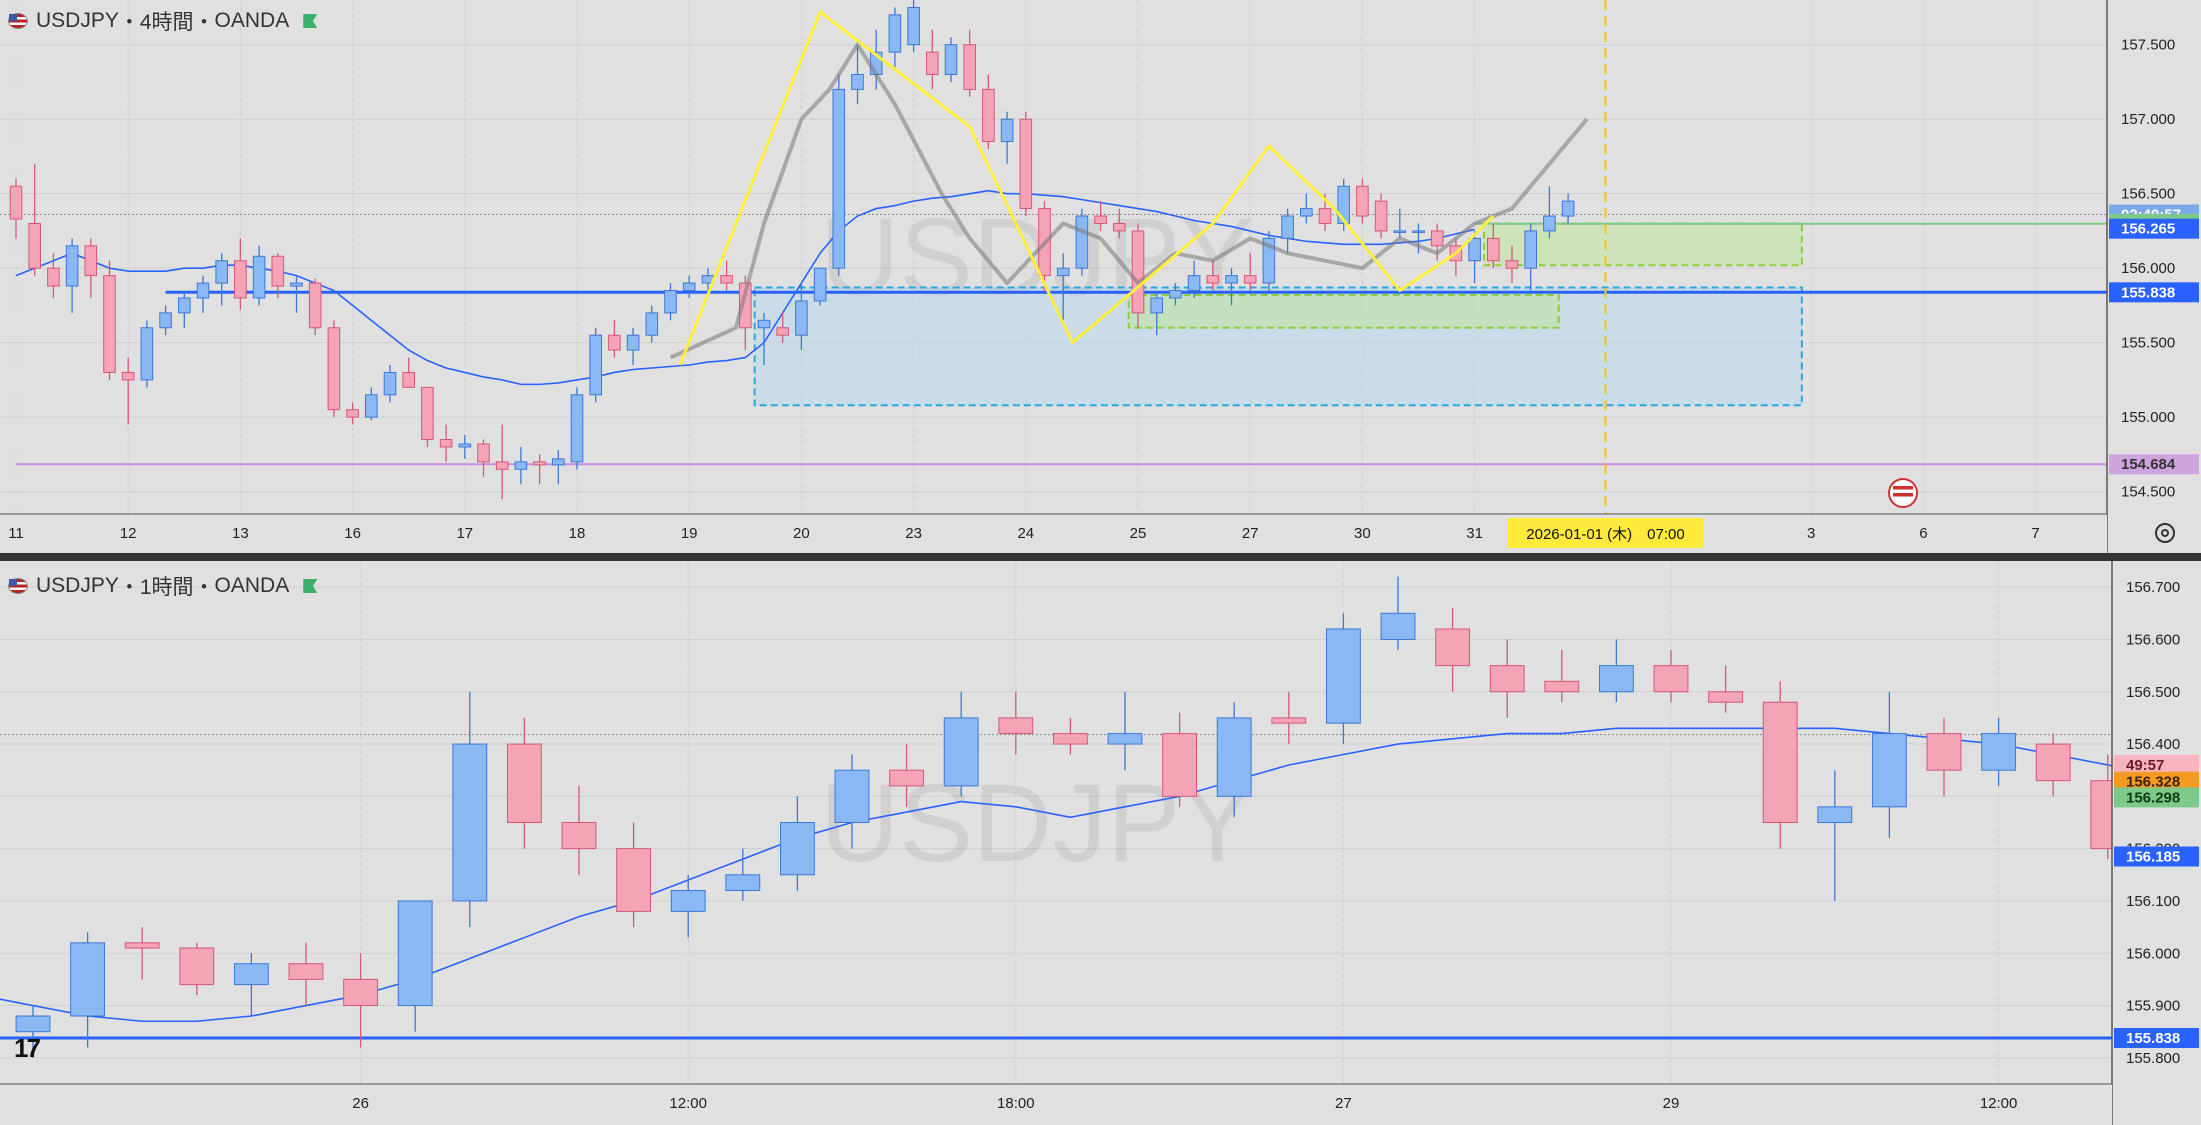 This screenshot has width=2201, height=1125. Describe the element at coordinates (128, 533) in the screenshot. I see `time-tick-label: 12` at that location.